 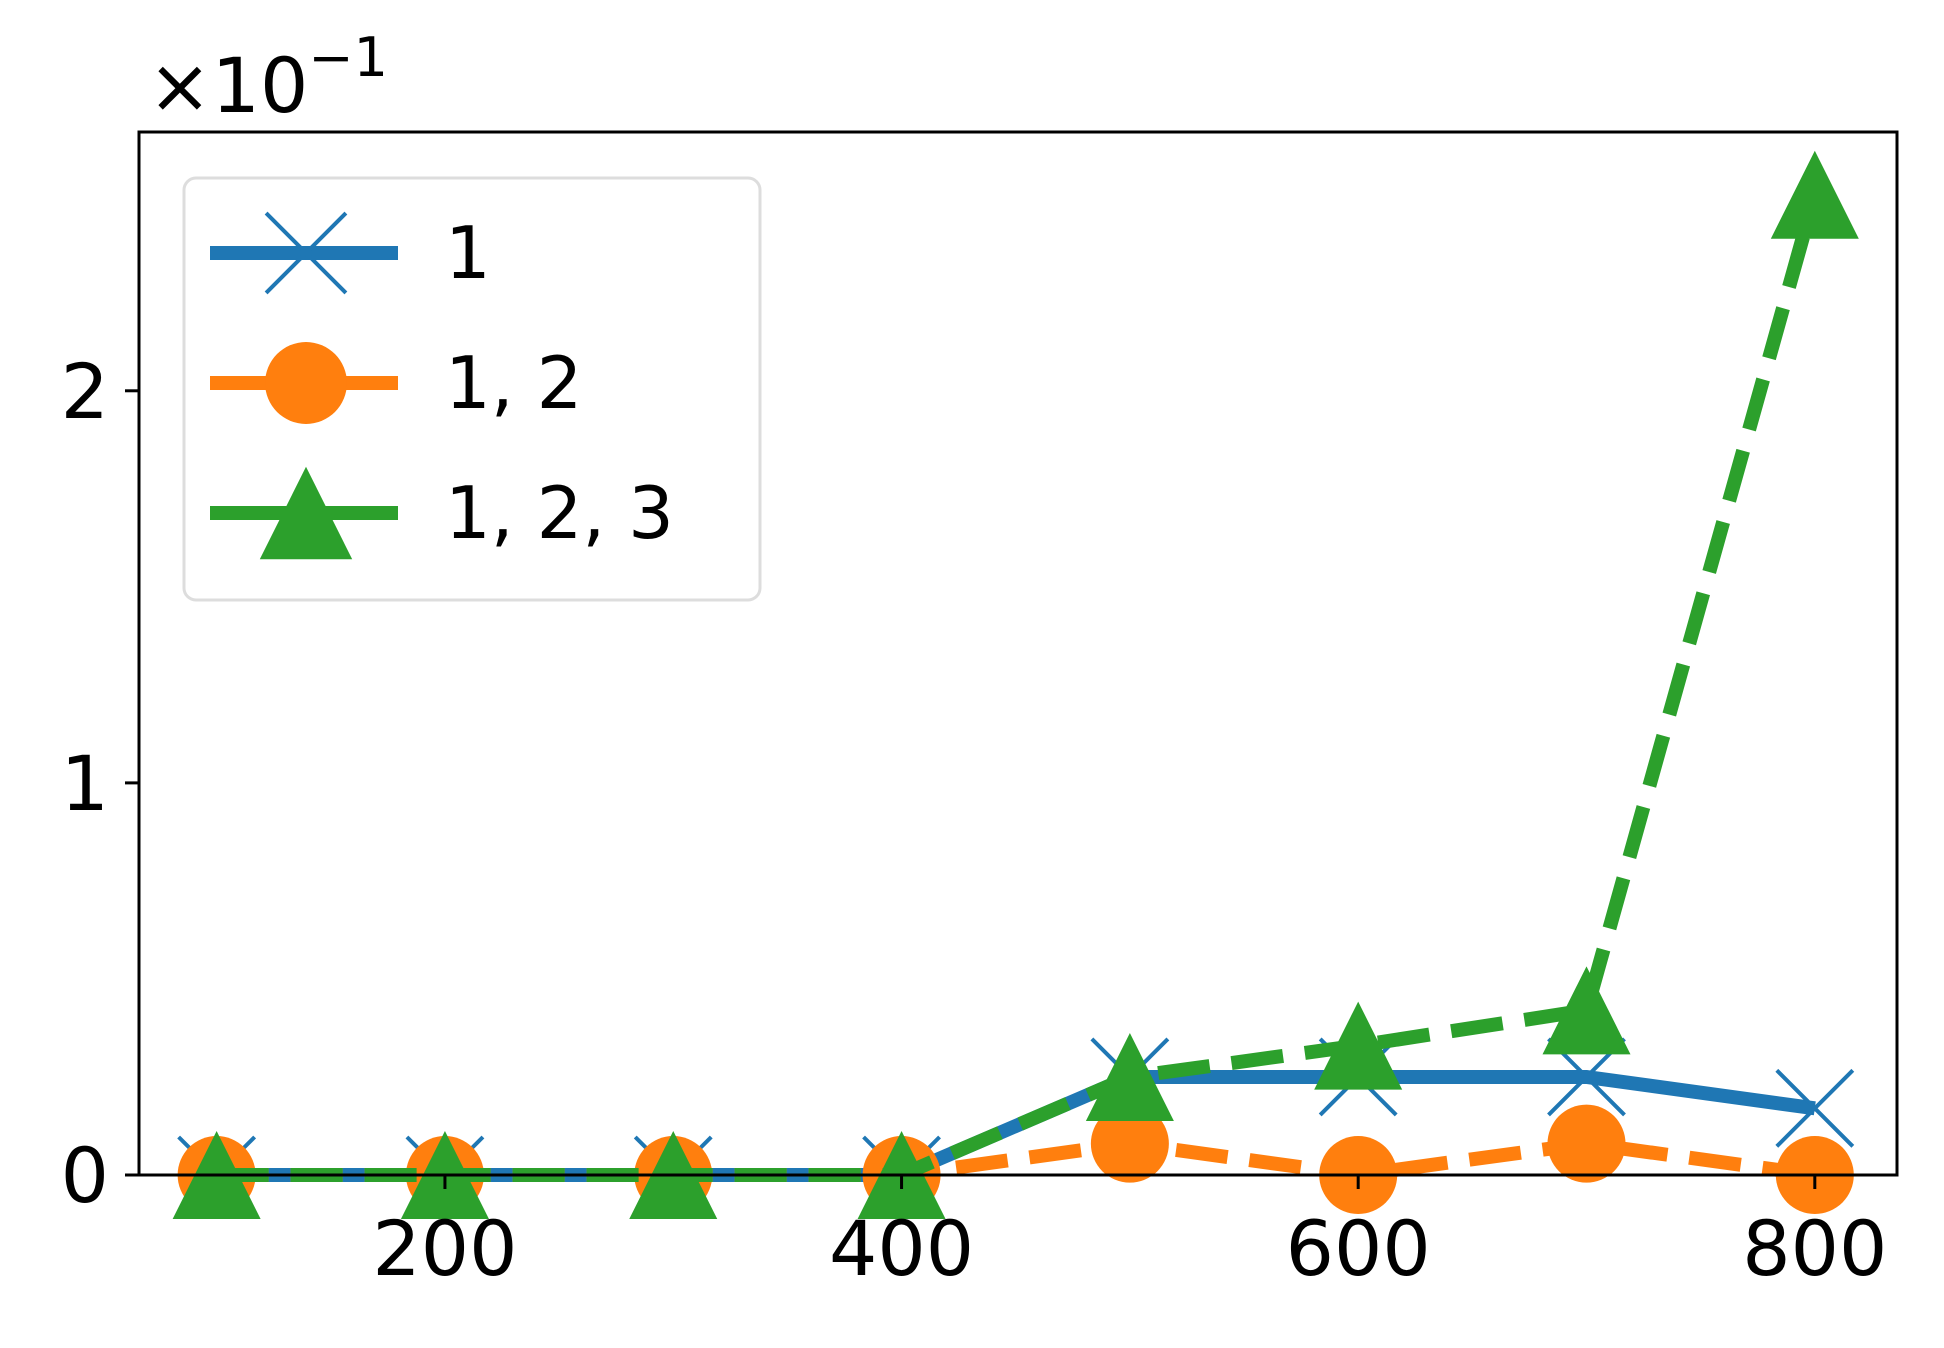 What do you see at coordinates (513, 383) in the screenshot?
I see `legend-label: 1, 2` at bounding box center [513, 383].